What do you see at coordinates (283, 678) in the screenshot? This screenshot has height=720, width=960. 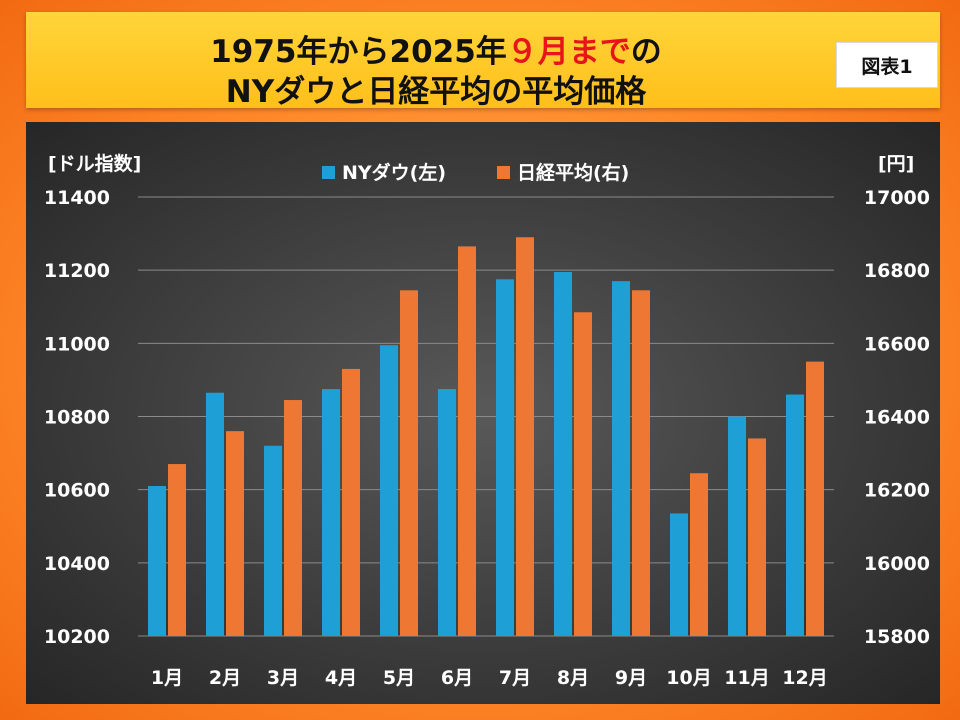 I see `x-tick-label: 3月` at bounding box center [283, 678].